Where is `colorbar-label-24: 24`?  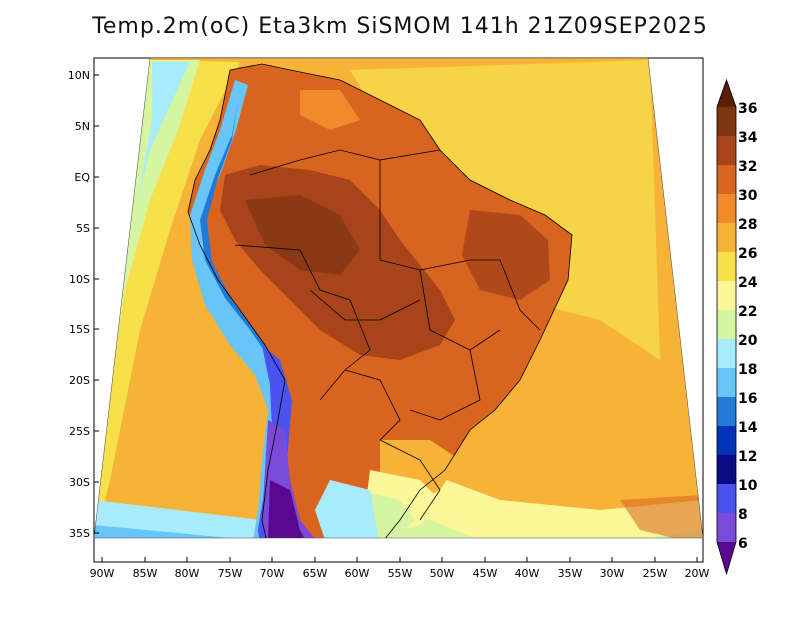 colorbar-label-24: 24 is located at coordinates (748, 283).